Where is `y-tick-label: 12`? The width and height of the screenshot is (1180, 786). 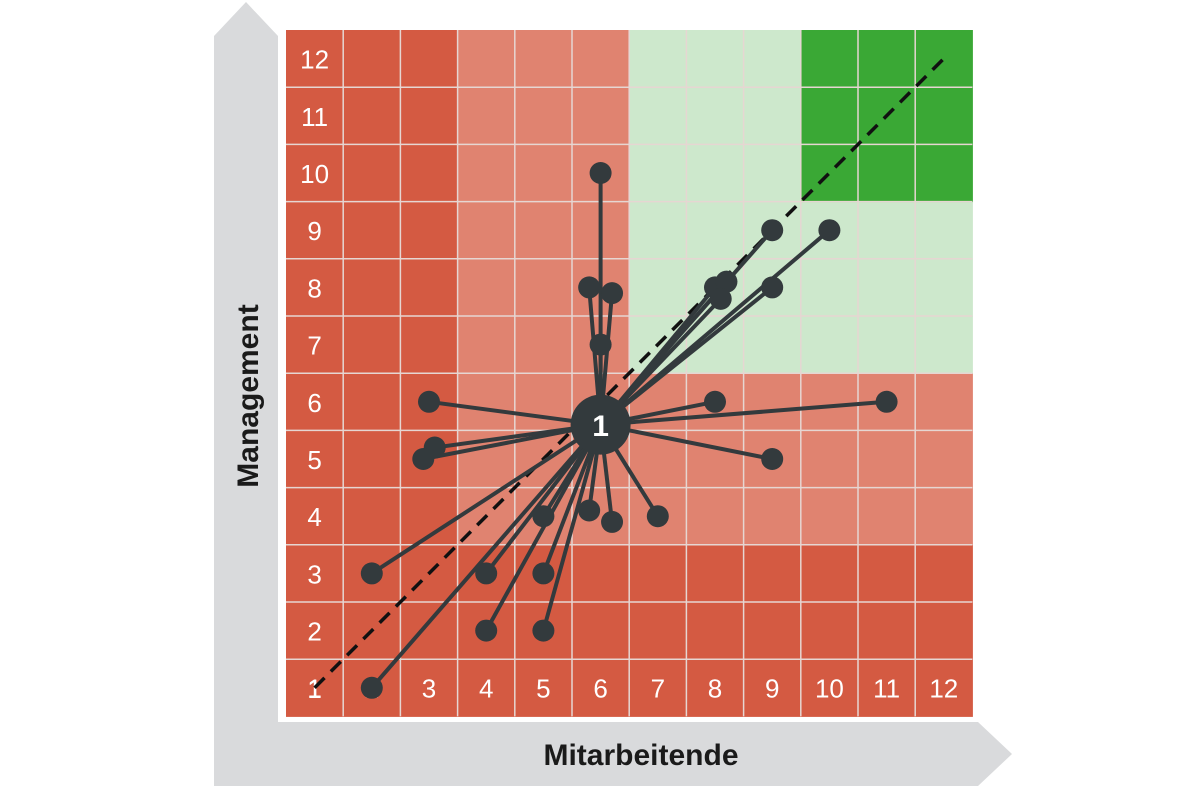
y-tick-label: 12 is located at coordinates (314, 60).